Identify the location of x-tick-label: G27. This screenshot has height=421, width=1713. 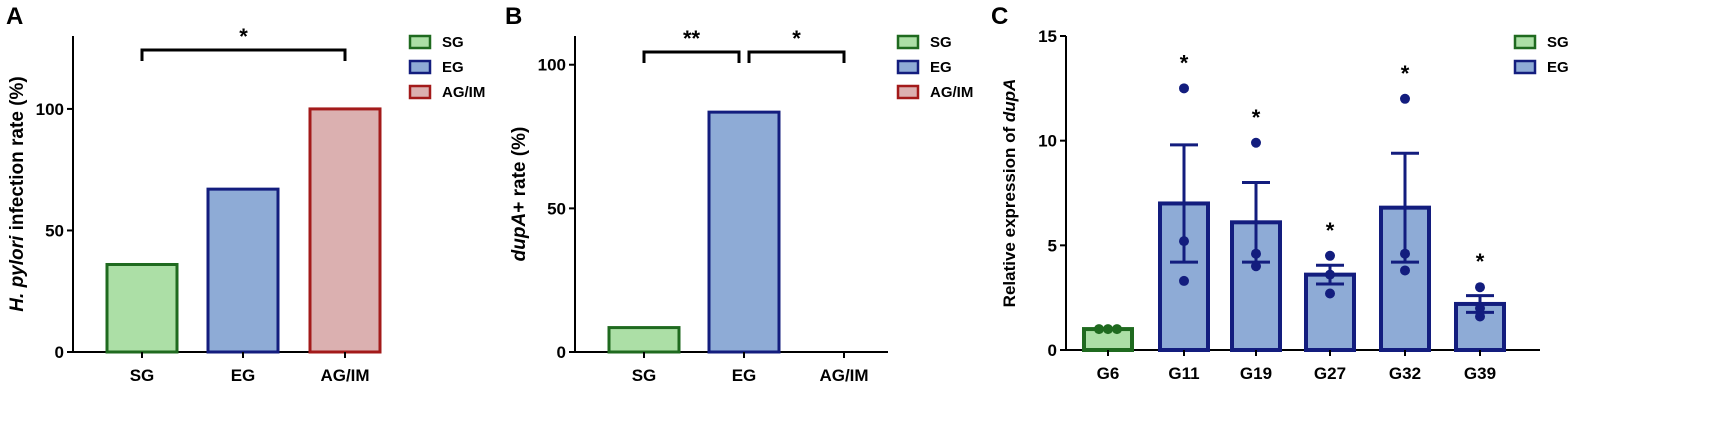
(1330, 373).